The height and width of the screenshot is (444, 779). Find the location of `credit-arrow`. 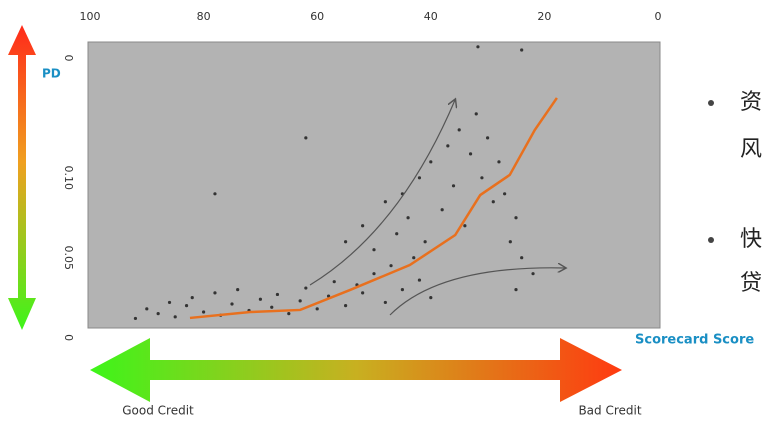

credit-arrow is located at coordinates (356, 370).